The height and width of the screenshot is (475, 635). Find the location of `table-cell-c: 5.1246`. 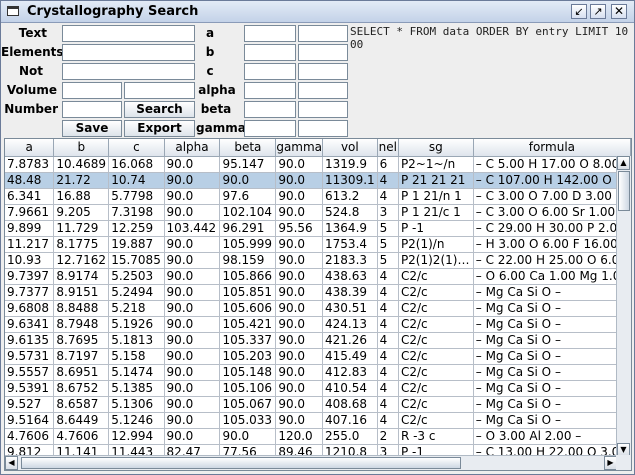

table-cell-c: 5.1246 is located at coordinates (136, 420).